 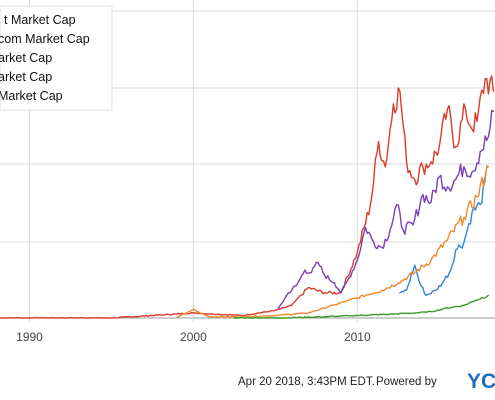 I want to click on ycharts-logo: YC, so click(x=481, y=381).